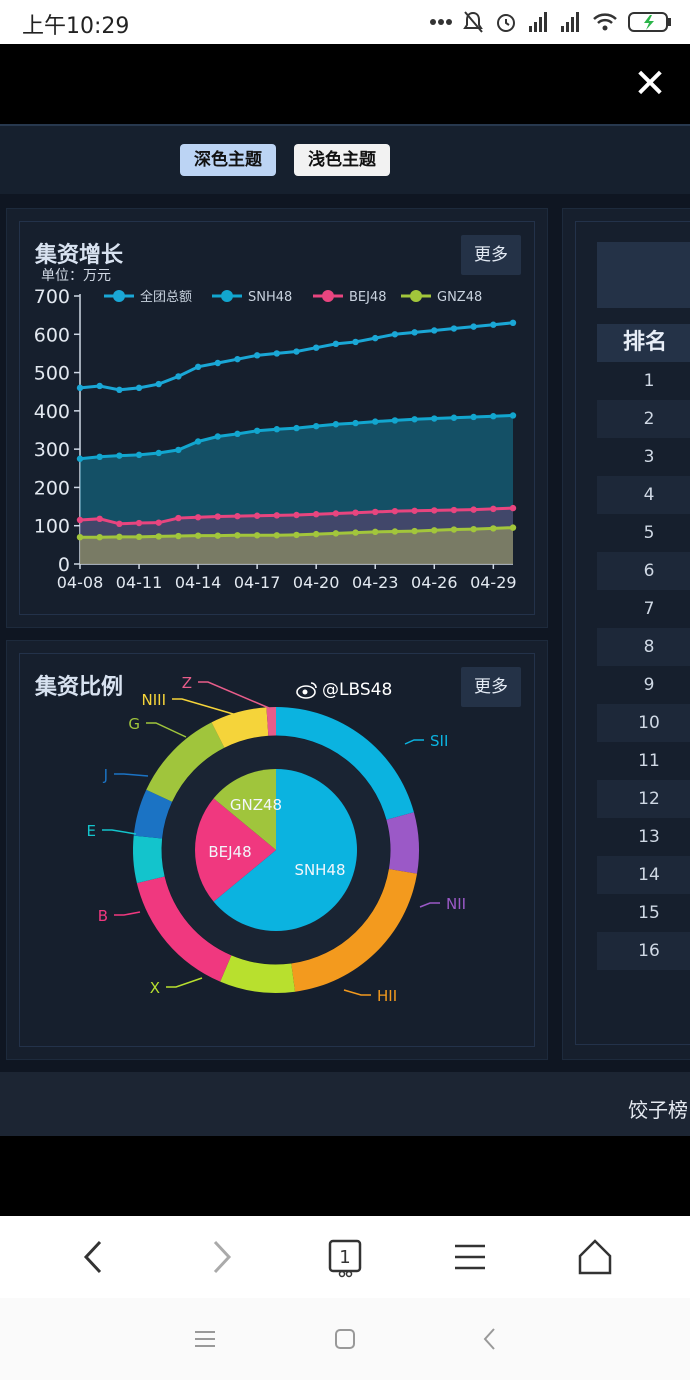 This screenshot has width=690, height=1380. I want to click on ranking-row: 5, so click(643, 533).